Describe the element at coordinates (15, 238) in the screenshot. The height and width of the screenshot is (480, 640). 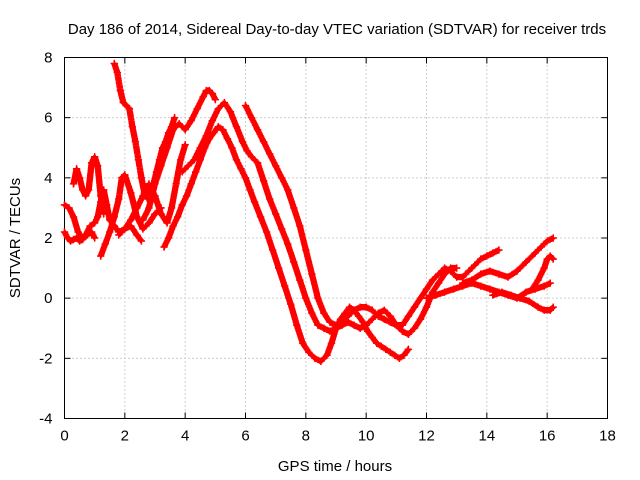
I see `y-axis-label: SDTVAR / TECUs` at that location.